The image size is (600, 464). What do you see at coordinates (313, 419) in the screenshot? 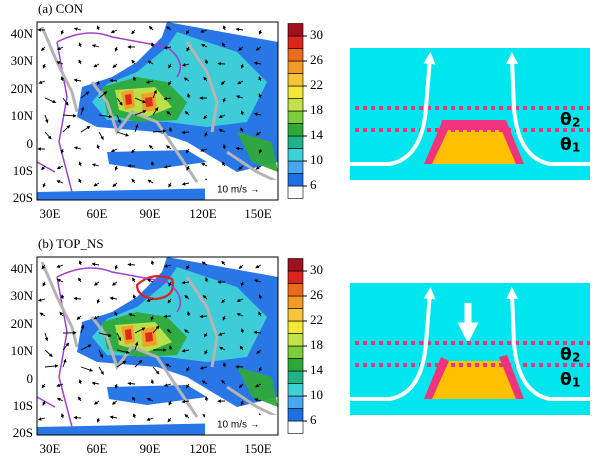
I see `colorbar-label: 6` at bounding box center [313, 419].